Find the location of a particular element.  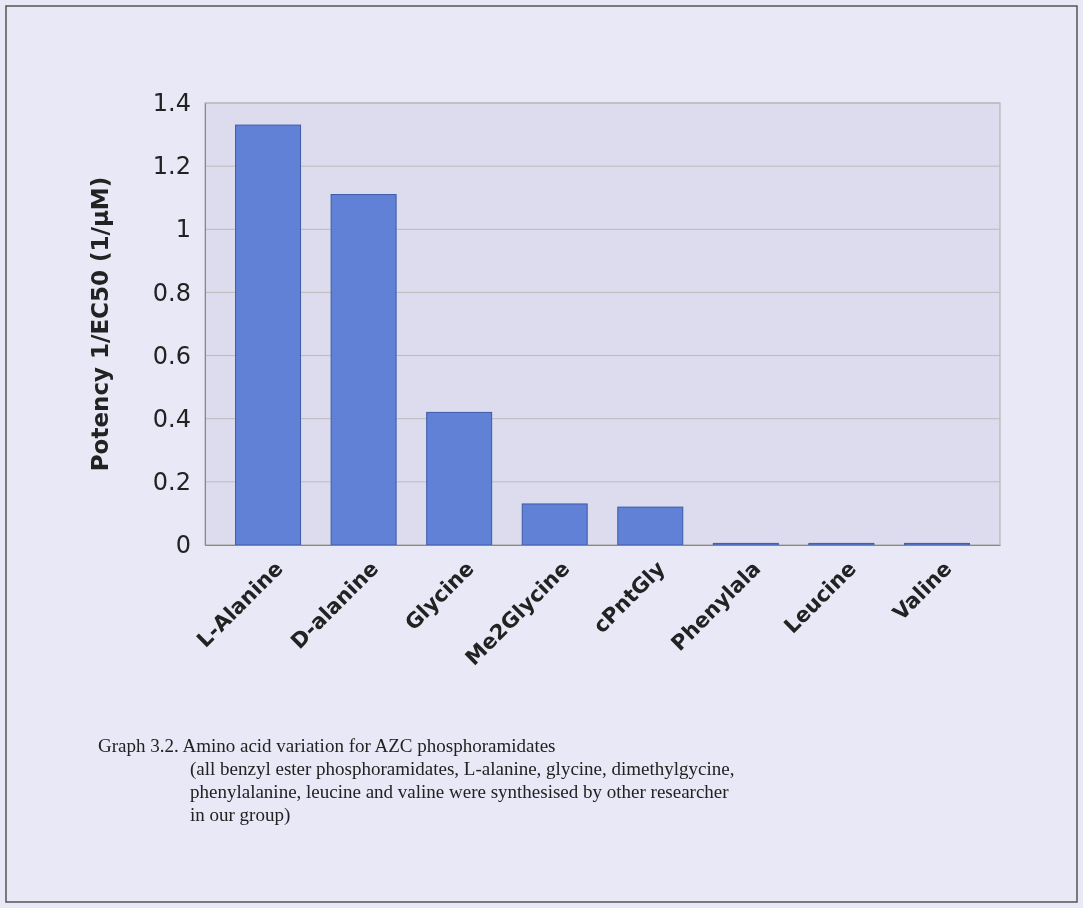

text: phenylalanine, leucine and valine were synthesised by other researcher is located at coordinates (460, 791).